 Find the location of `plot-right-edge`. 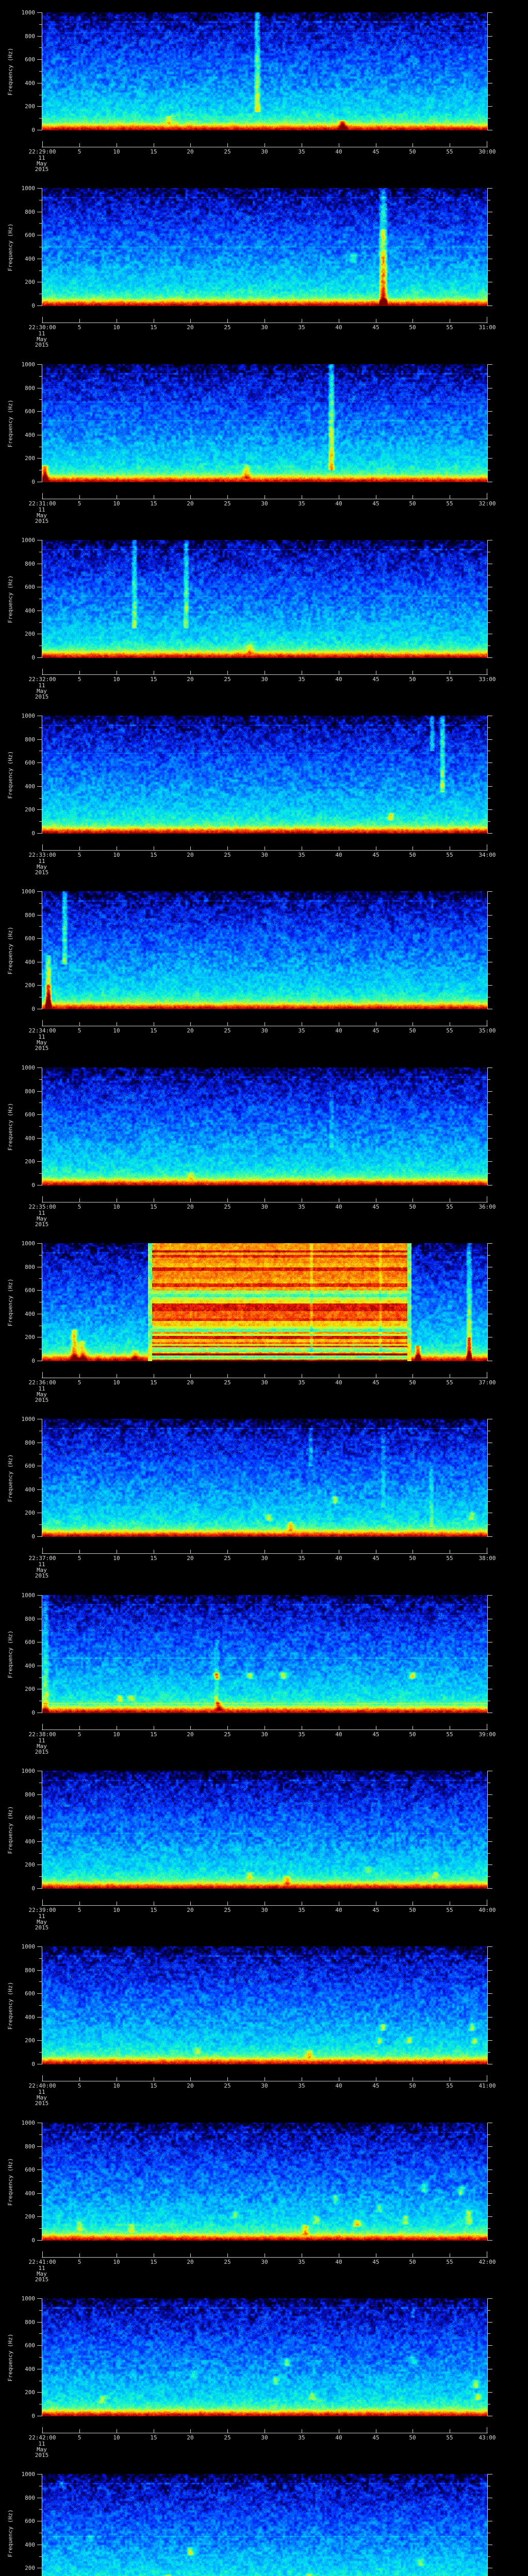

plot-right-edge is located at coordinates (487, 775).